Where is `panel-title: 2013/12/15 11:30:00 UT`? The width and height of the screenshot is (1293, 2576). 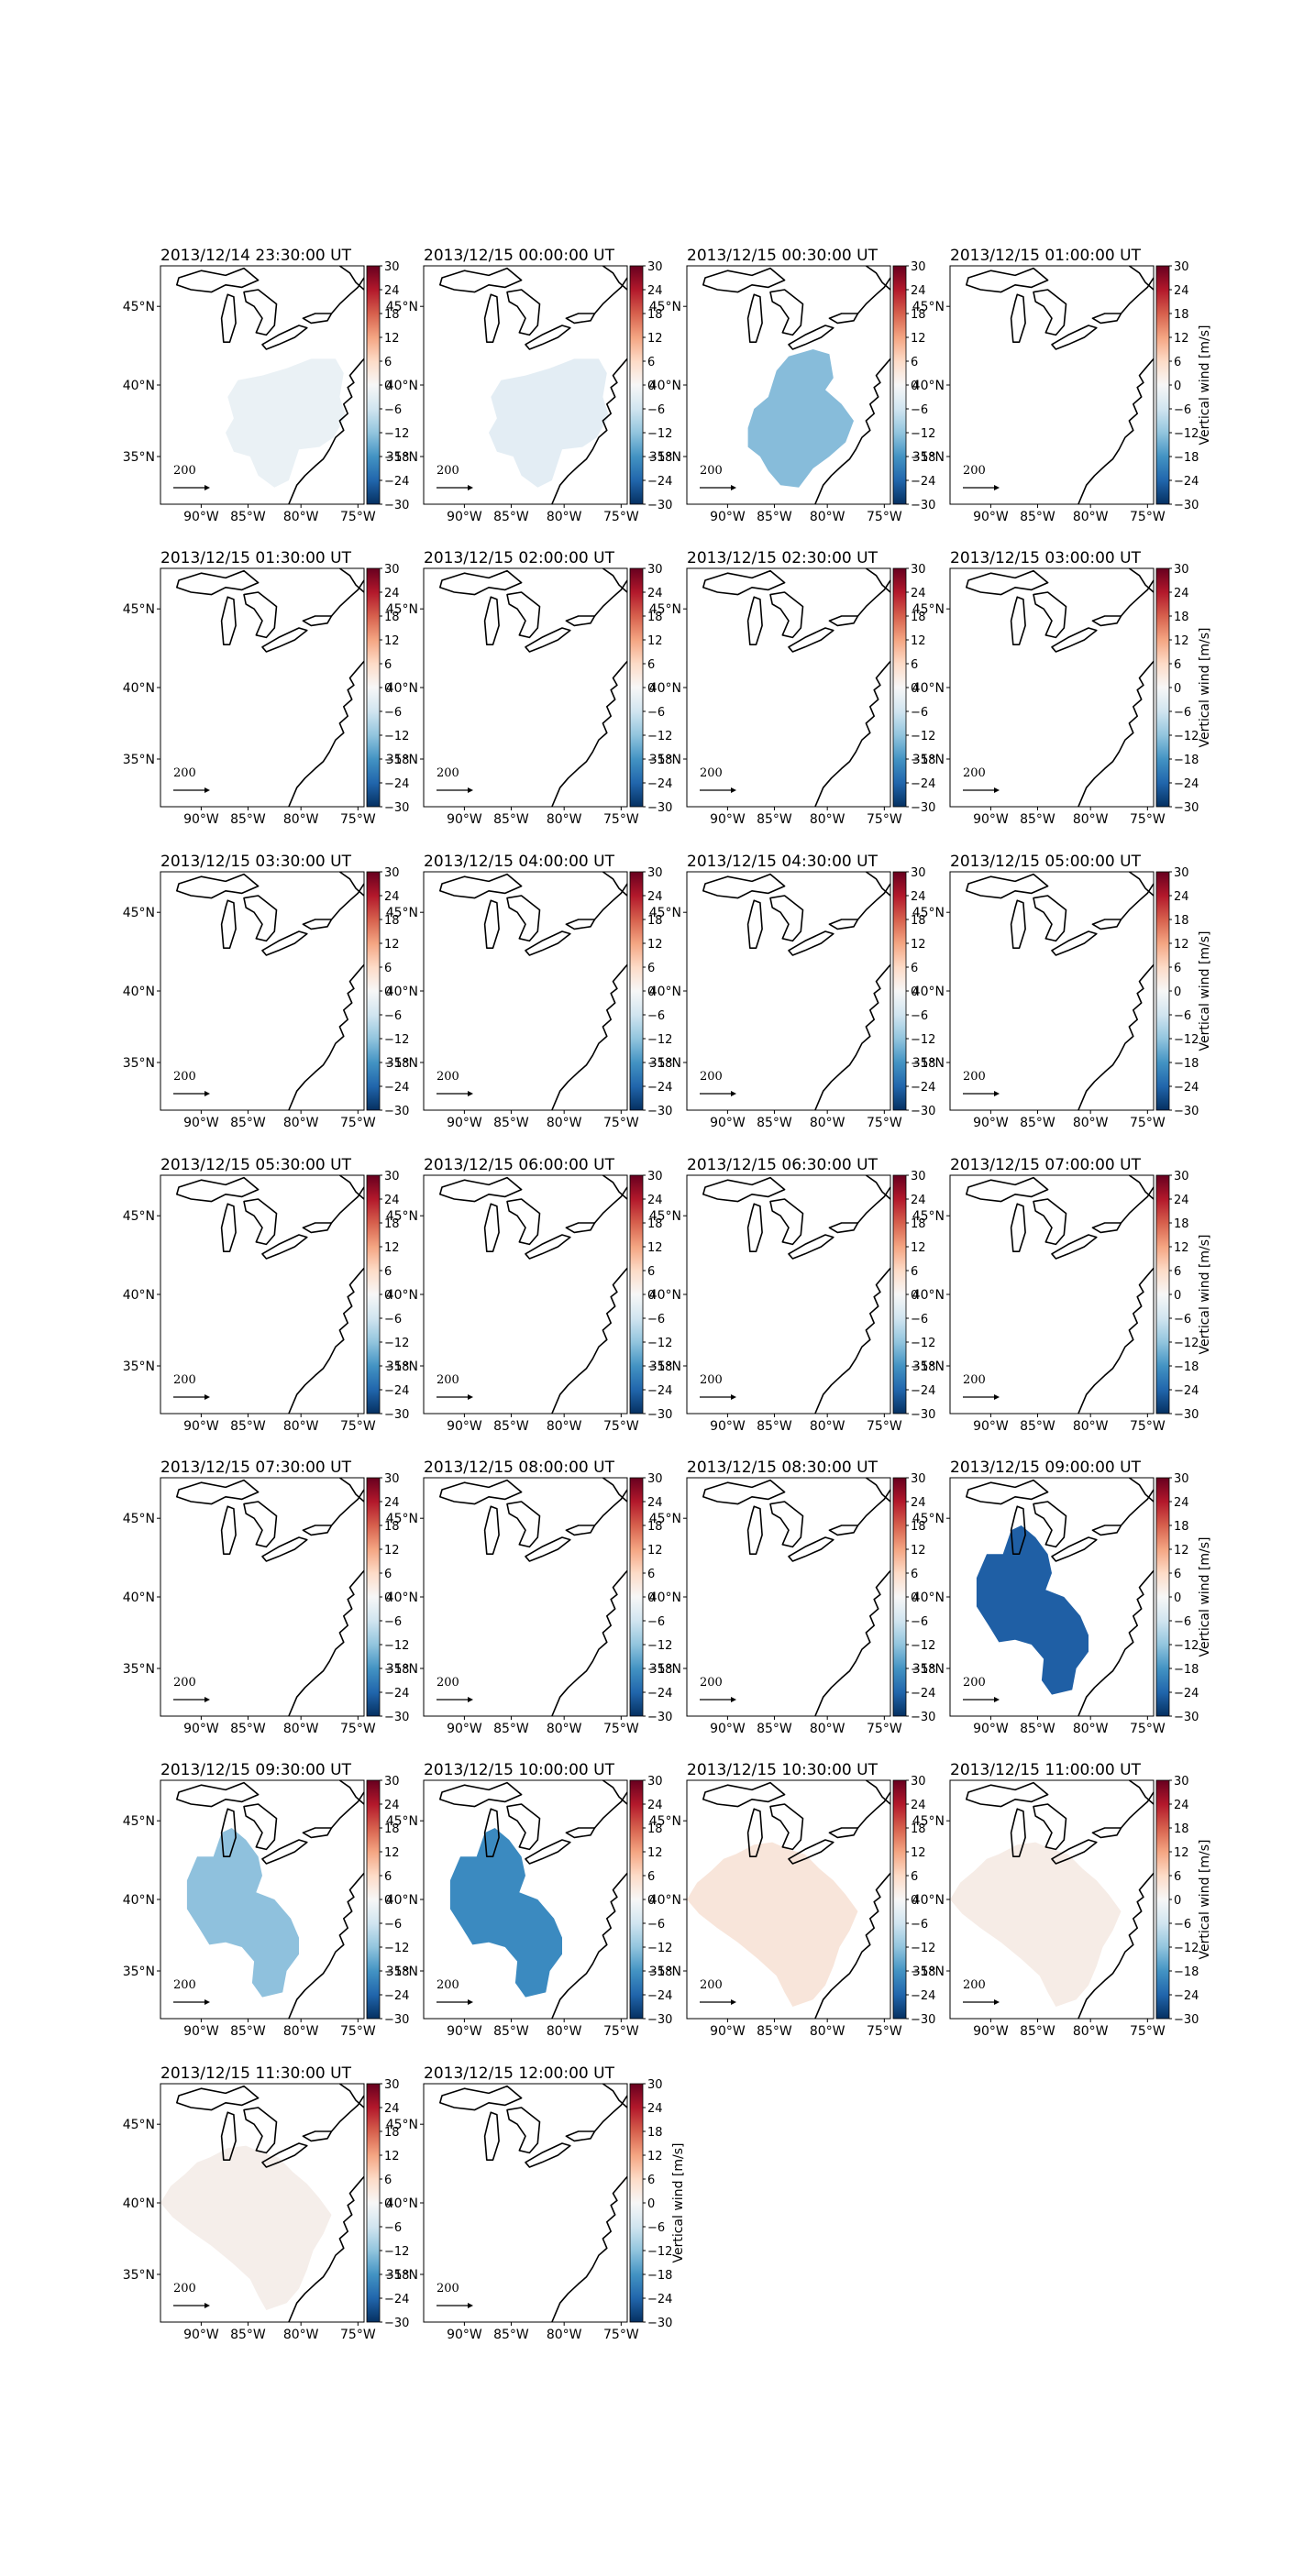
panel-title: 2013/12/15 11:30:00 UT is located at coordinates (256, 2073).